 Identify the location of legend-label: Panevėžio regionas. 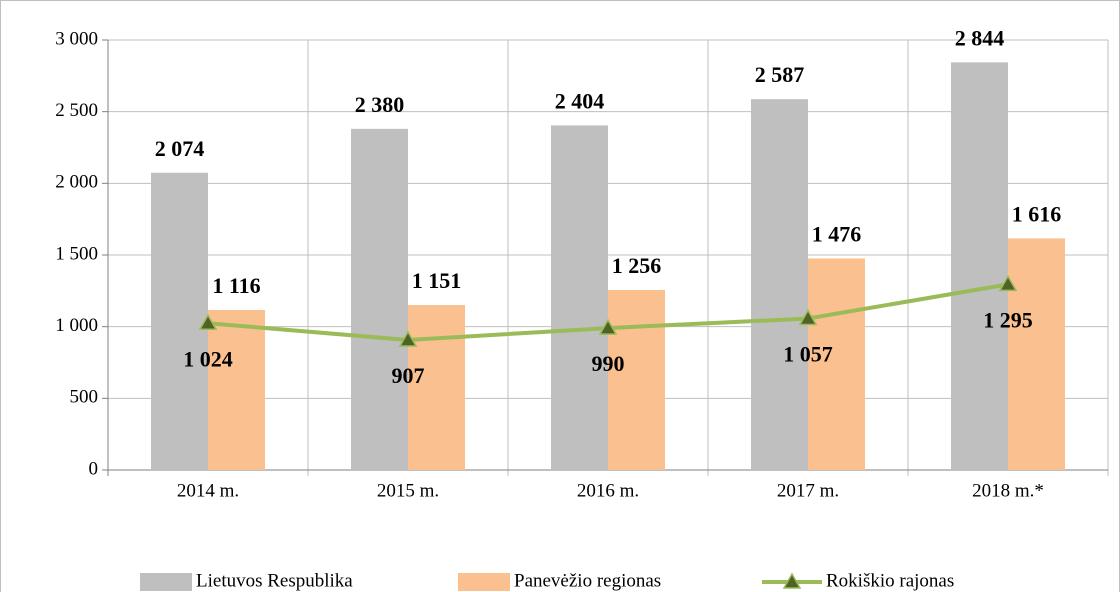
(587, 580).